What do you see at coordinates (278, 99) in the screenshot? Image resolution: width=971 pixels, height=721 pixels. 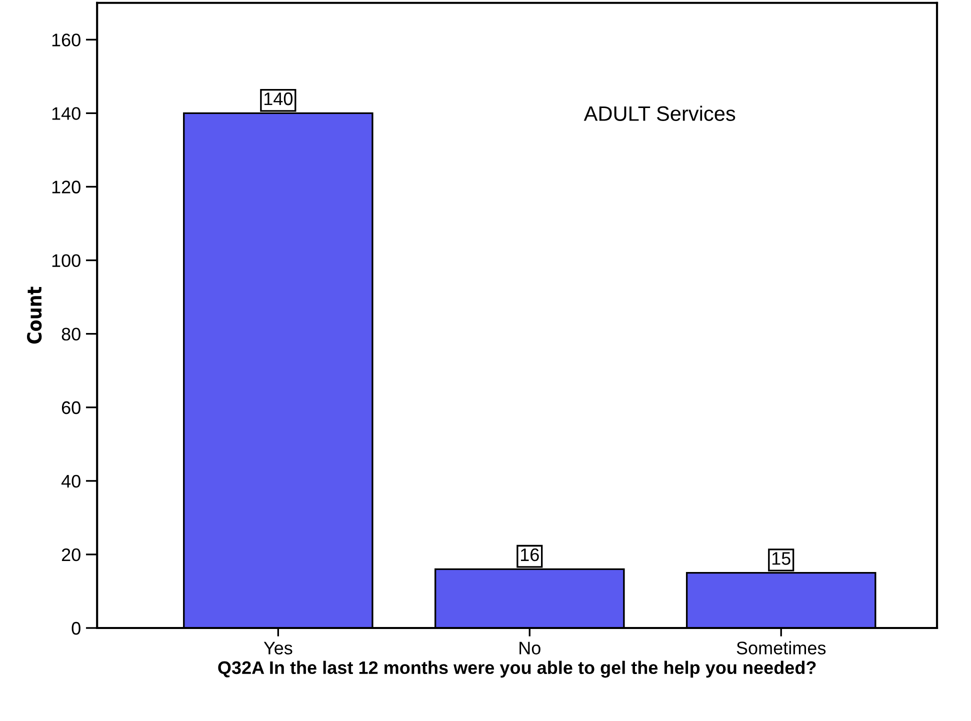 I see `data-label: 140` at bounding box center [278, 99].